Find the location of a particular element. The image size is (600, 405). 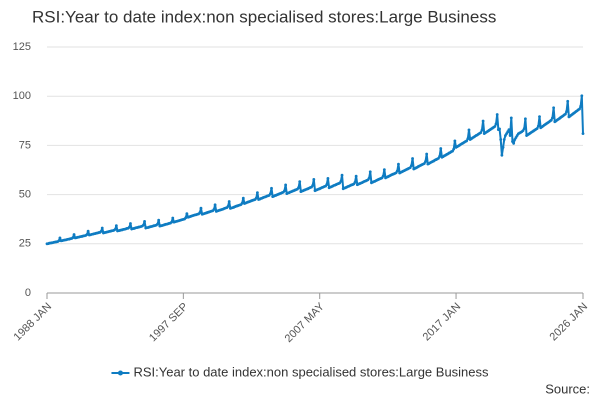

y-tick-label: 100 is located at coordinates (22, 96).